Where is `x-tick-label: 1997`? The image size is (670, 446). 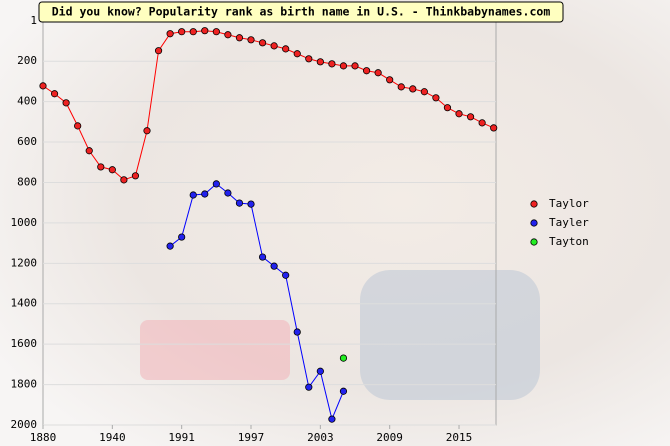 x-tick-label: 1997 is located at coordinates (251, 437).